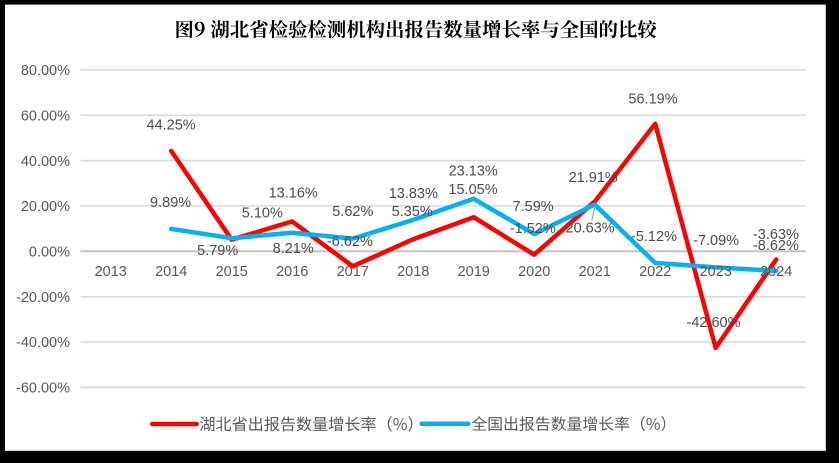 The width and height of the screenshot is (839, 463). I want to click on svg-text: 8.21%, so click(293, 249).